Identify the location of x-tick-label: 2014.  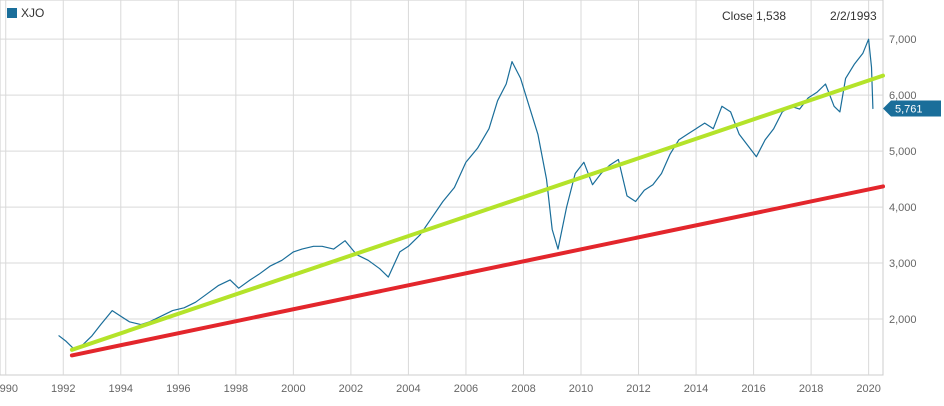
(696, 389).